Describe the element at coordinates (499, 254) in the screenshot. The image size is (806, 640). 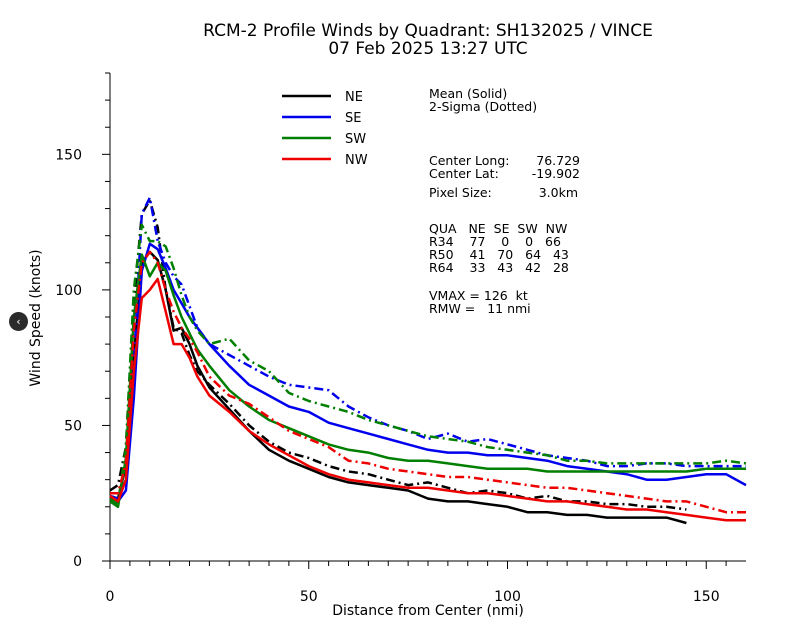
I see `radii-r50: R50 41 70 64 43` at that location.